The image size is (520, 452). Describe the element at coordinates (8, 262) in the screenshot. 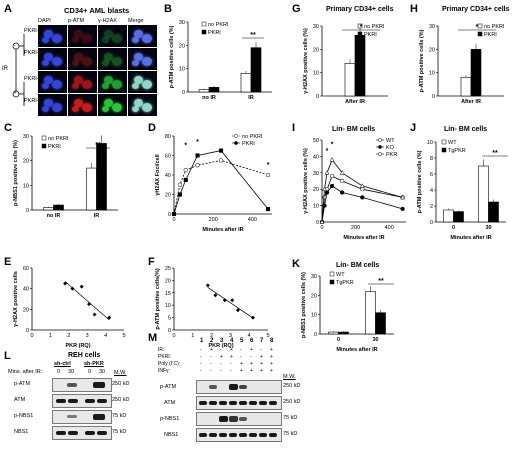

I see `panel-e-label: E` at that location.